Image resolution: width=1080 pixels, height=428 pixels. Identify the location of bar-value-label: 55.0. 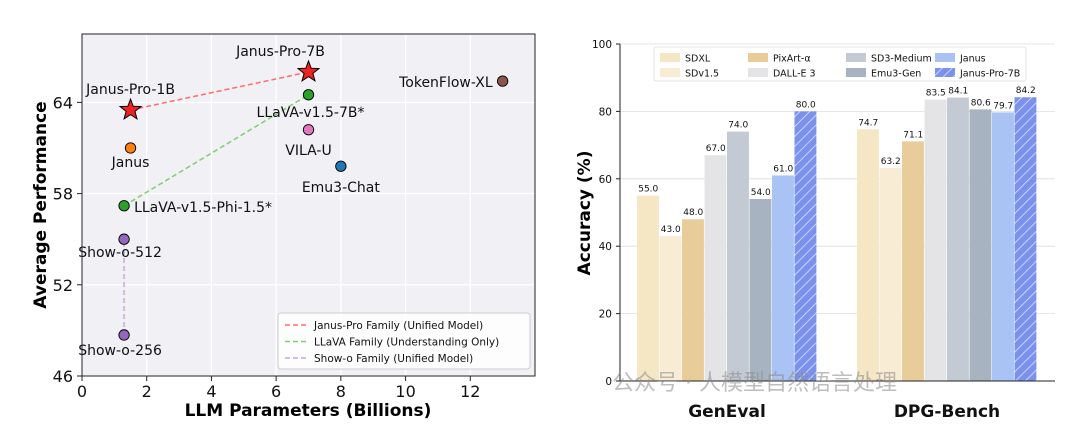
(648, 190).